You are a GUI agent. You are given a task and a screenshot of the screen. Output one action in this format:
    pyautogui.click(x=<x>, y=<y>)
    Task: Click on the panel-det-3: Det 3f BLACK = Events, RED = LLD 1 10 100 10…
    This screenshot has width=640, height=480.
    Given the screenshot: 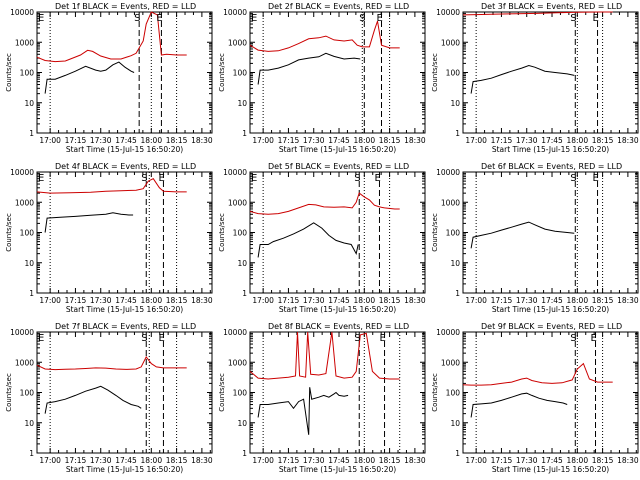 What is the action you would take?
    pyautogui.click(x=535, y=78)
    